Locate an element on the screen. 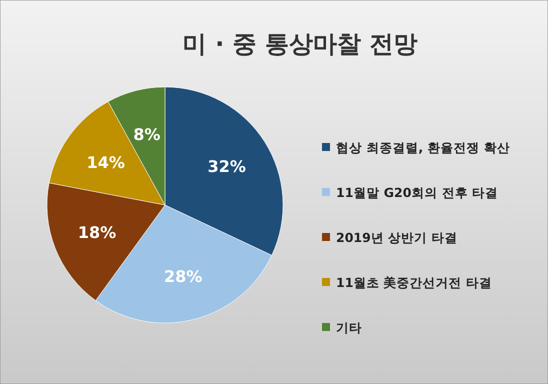 This screenshot has height=384, width=548. slice-label: 협상 최종결렬, 환율전쟁 확산 is located at coordinates (423, 147).